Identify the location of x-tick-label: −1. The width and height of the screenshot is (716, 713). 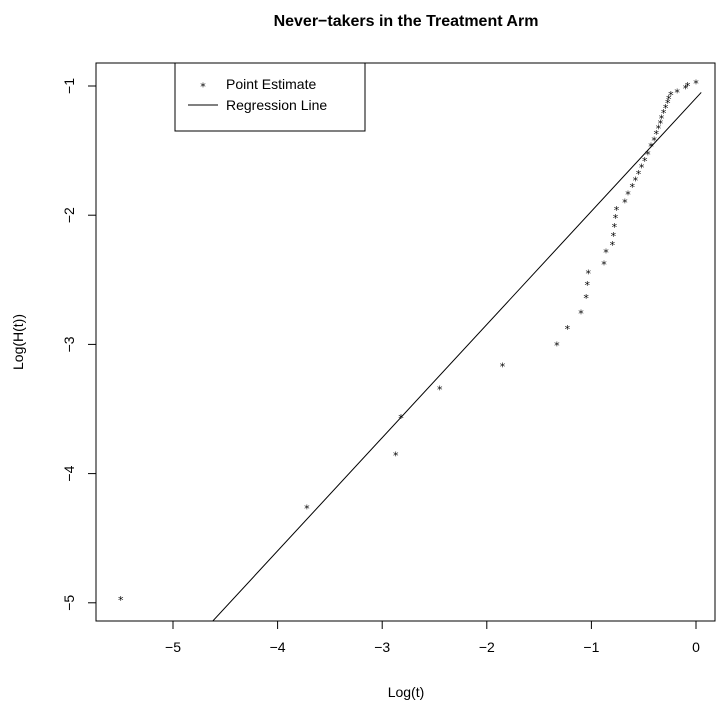
(591, 647).